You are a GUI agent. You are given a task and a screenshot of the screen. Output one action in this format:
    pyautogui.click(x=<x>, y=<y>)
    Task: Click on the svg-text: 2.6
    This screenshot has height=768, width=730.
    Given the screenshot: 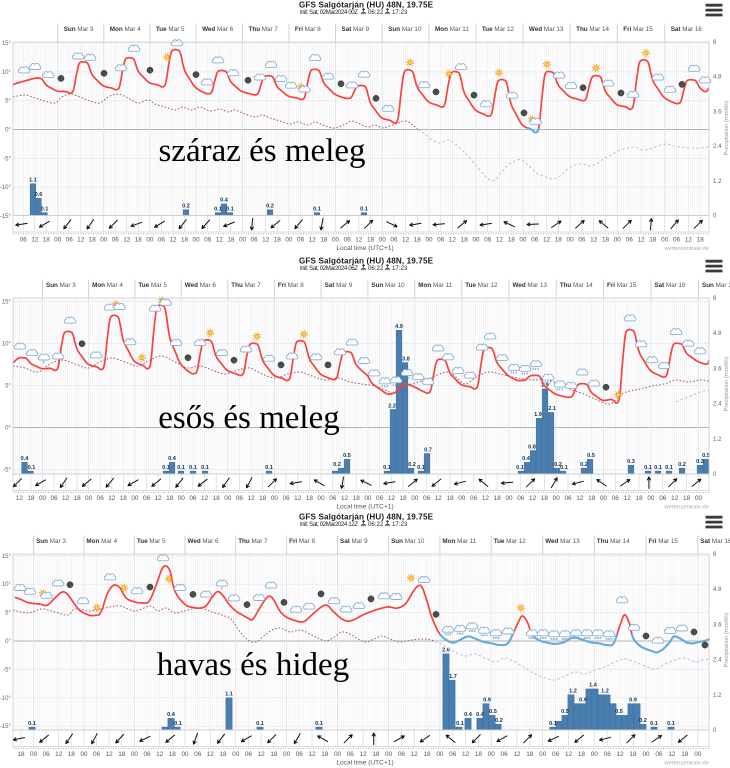 What is the action you would take?
    pyautogui.click(x=446, y=651)
    